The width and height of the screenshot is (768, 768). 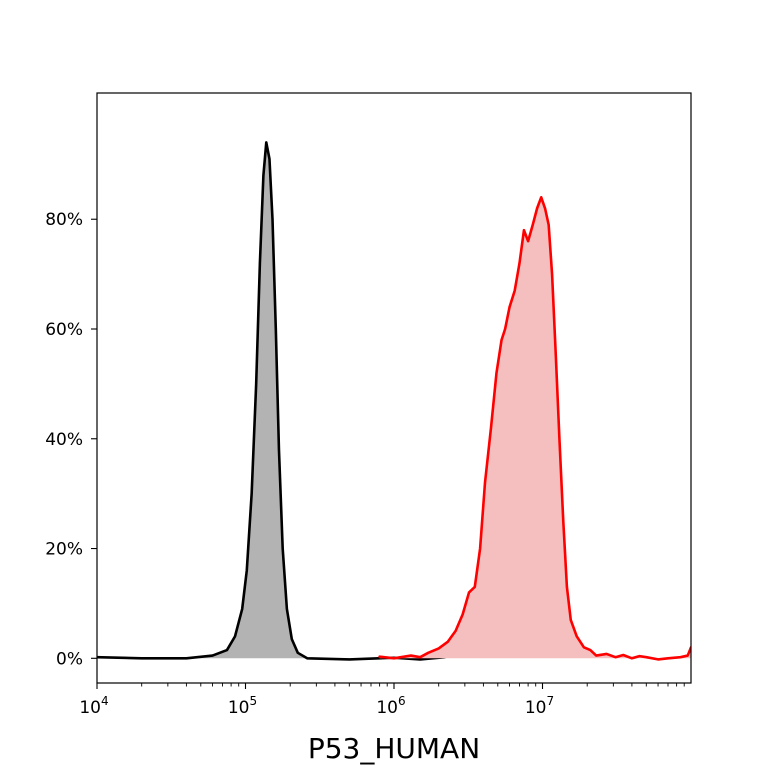 What do you see at coordinates (242, 706) in the screenshot?
I see `x-tick-label: 10⁵` at bounding box center [242, 706].